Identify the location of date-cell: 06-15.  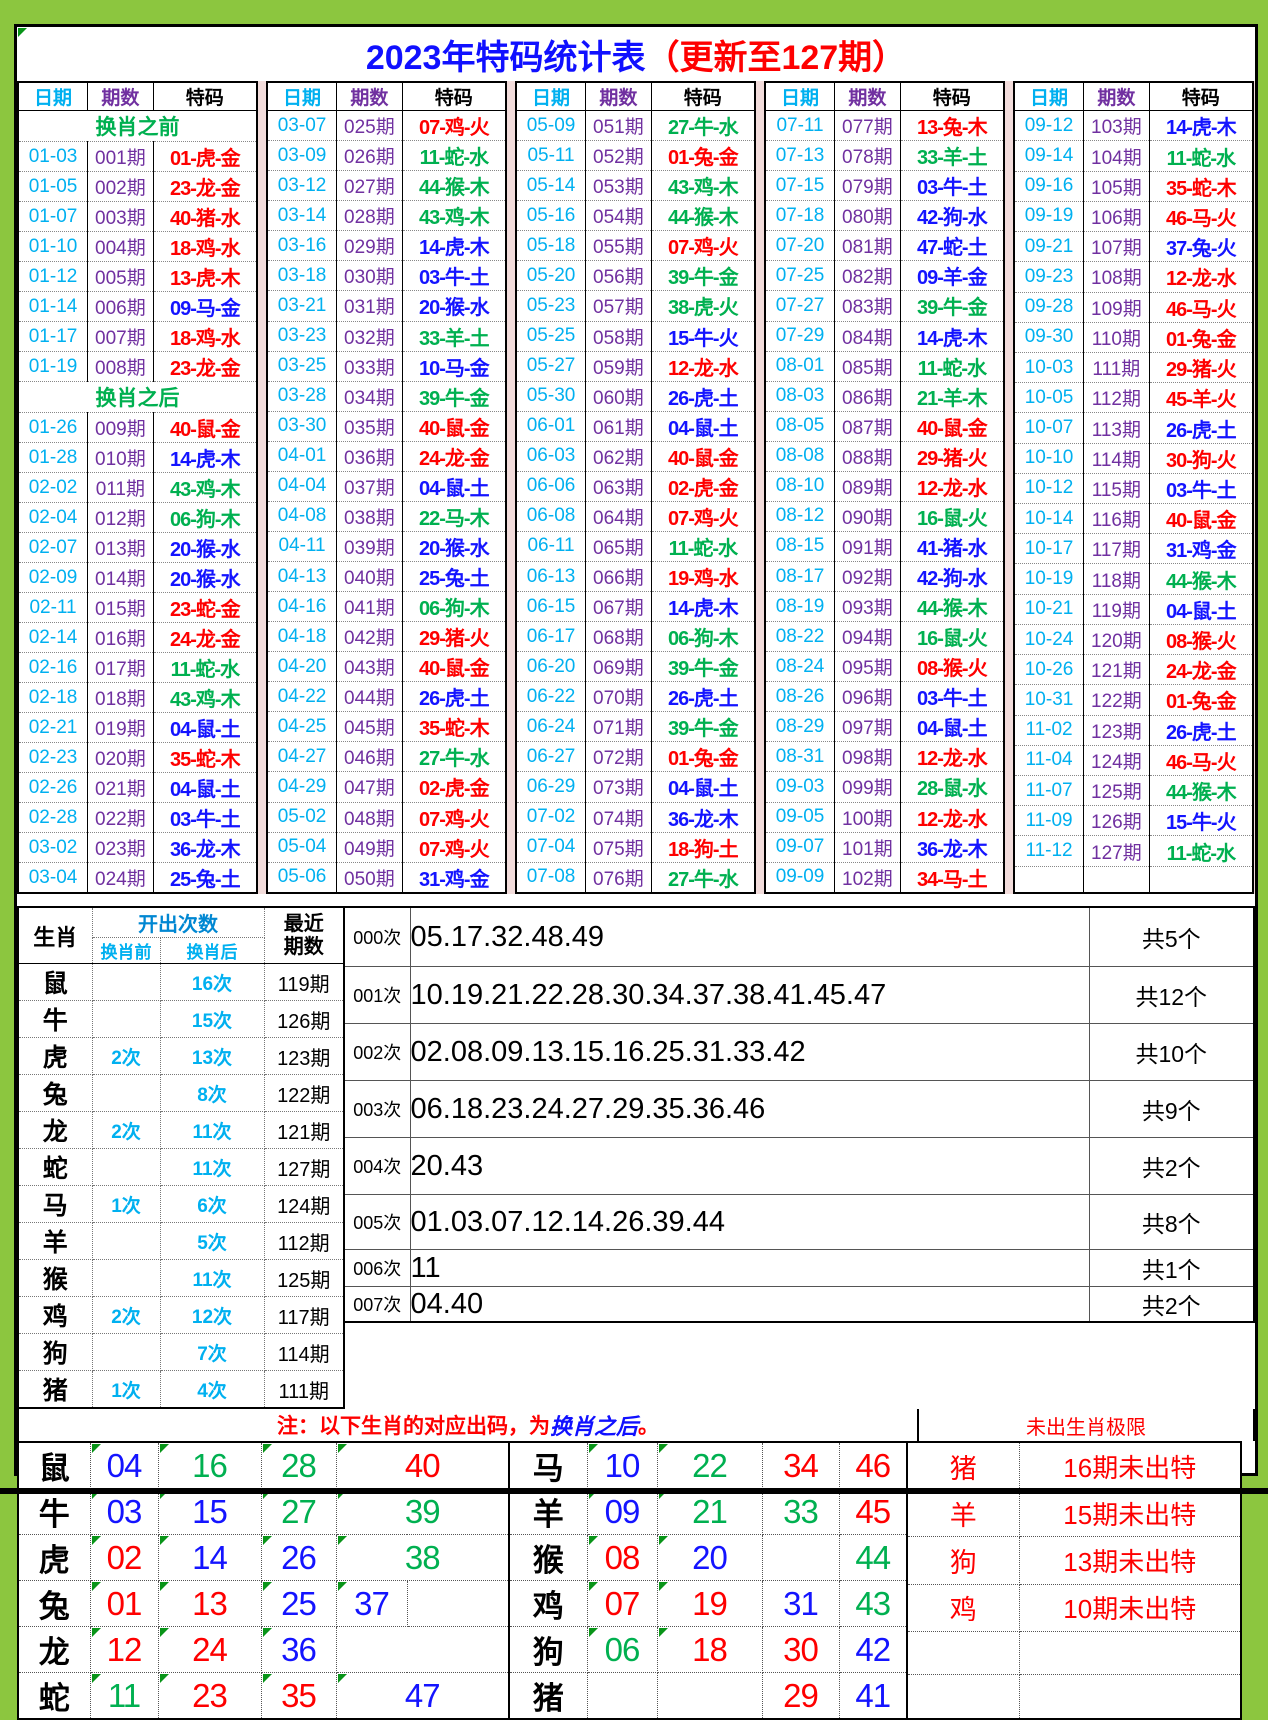
(551, 606).